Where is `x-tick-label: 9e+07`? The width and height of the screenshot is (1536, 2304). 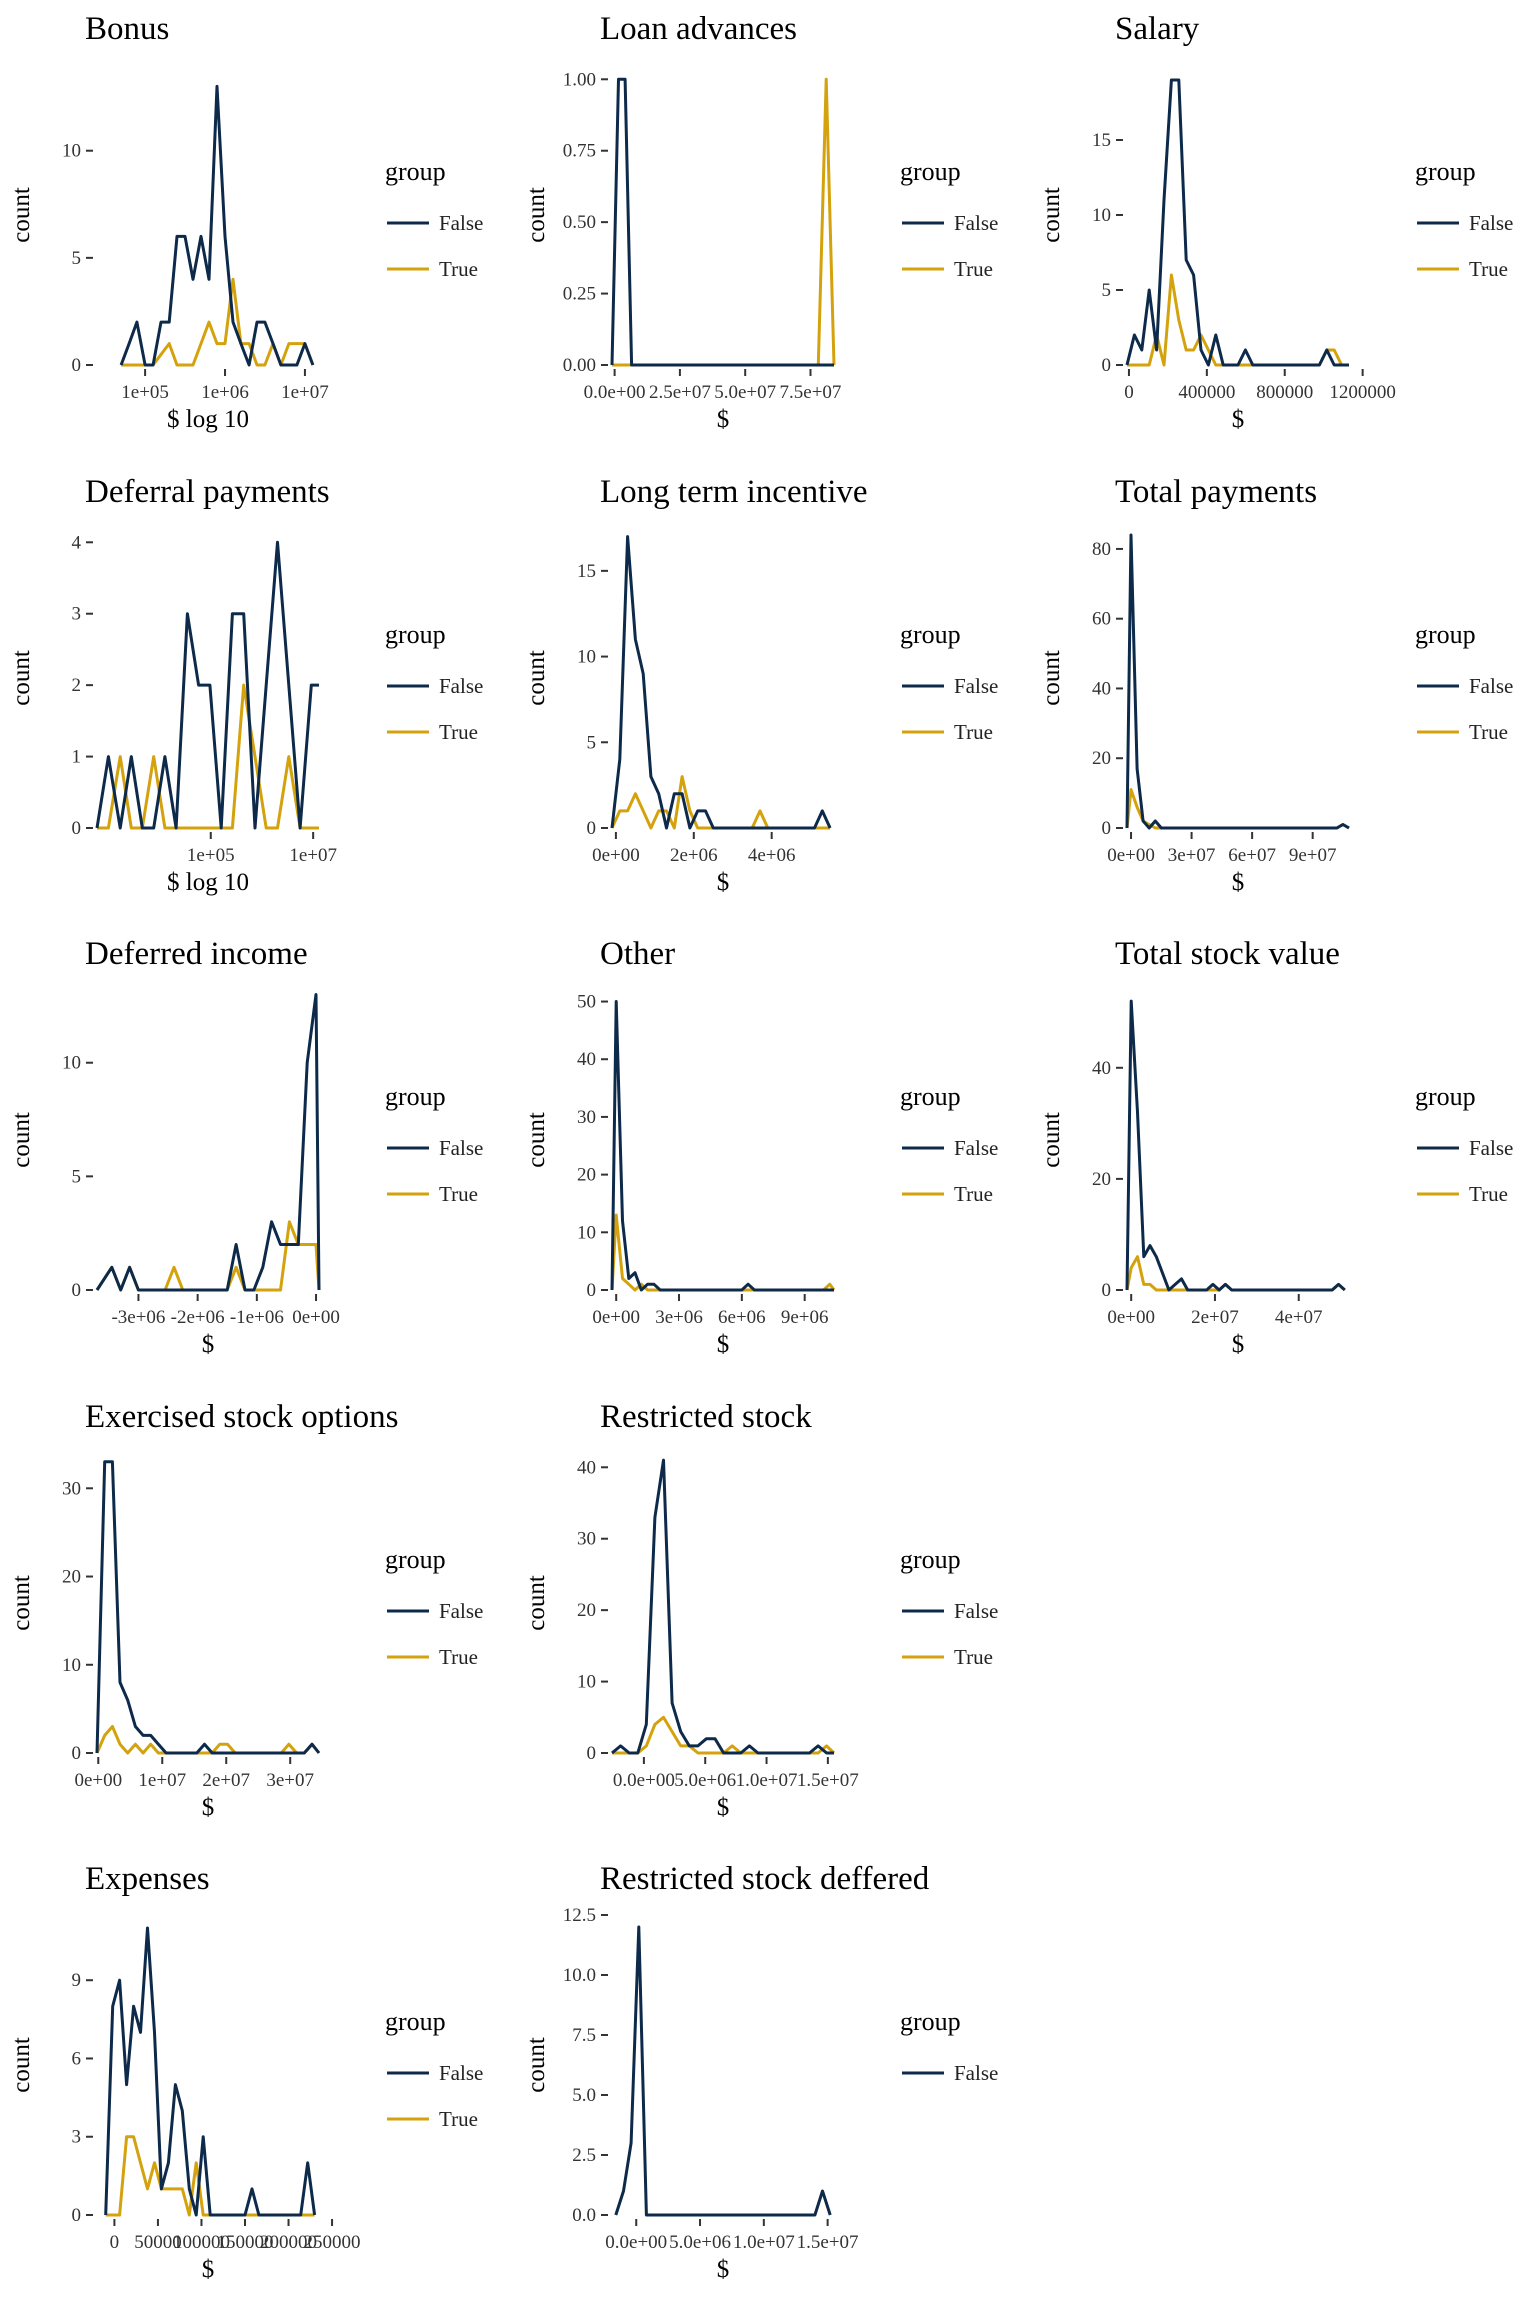
x-tick-label: 9e+07 is located at coordinates (1313, 855).